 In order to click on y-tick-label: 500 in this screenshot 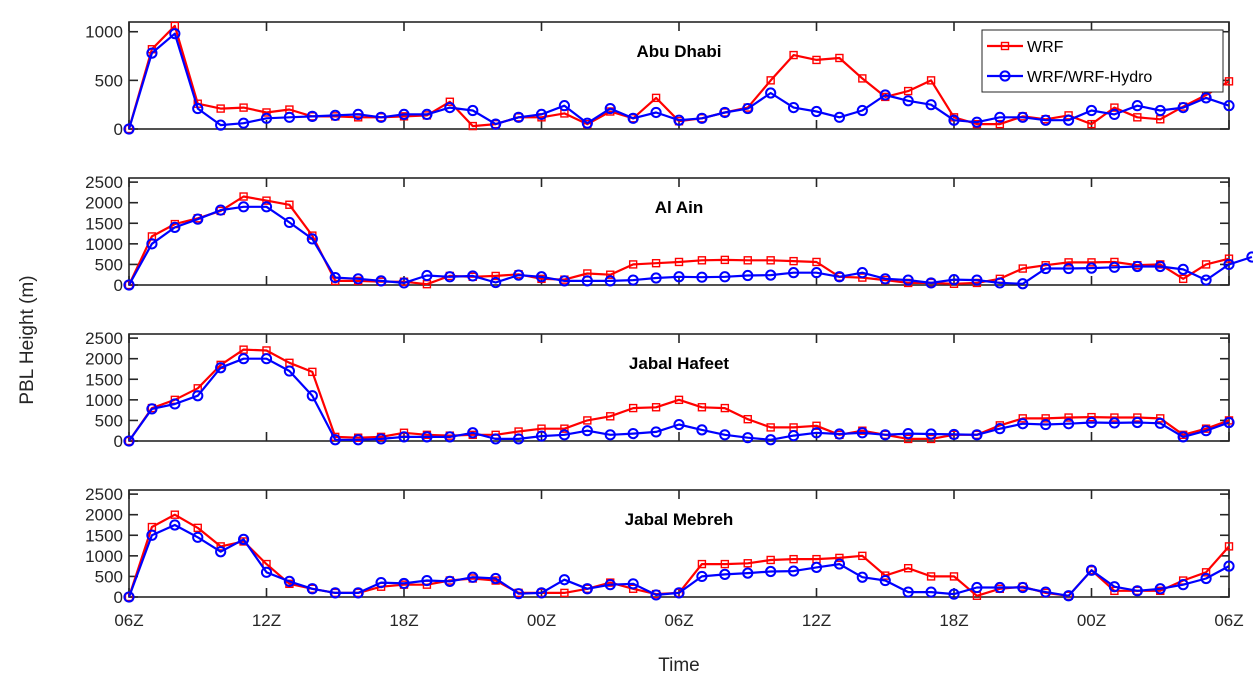, I will do `click(109, 80)`.